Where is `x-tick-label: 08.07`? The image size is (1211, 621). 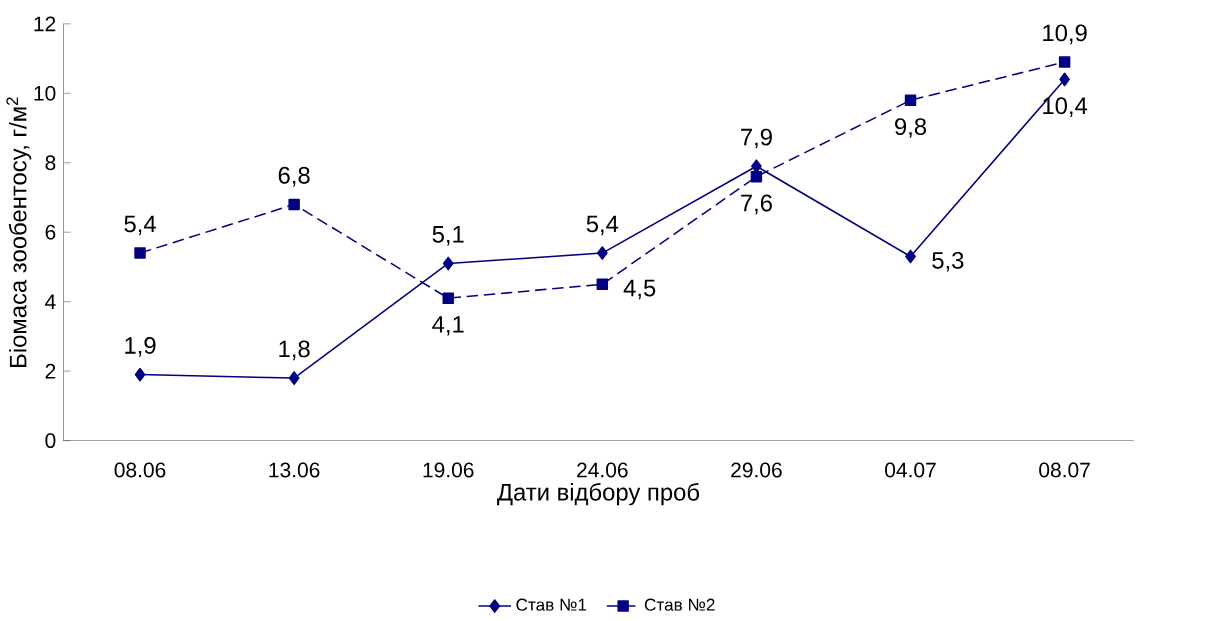 x-tick-label: 08.07 is located at coordinates (1064, 470).